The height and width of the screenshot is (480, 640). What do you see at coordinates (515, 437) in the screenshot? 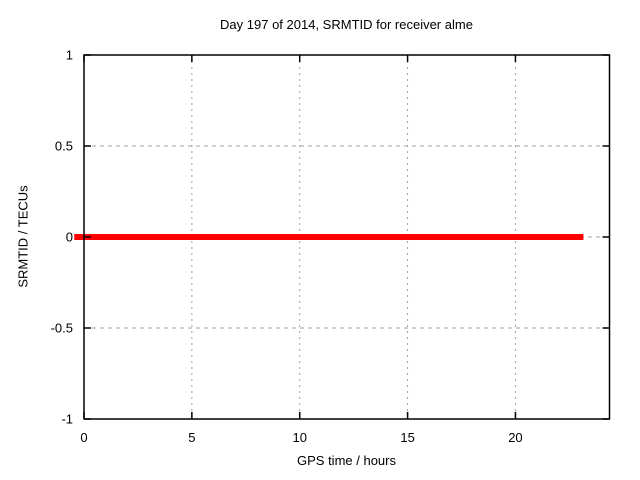
I see `x-tick-label: 20` at bounding box center [515, 437].